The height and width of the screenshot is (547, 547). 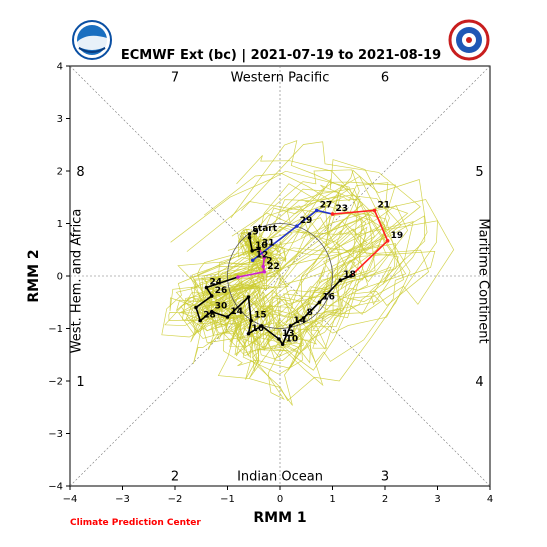 I want to click on y-tick-label: 0, so click(x=60, y=277).